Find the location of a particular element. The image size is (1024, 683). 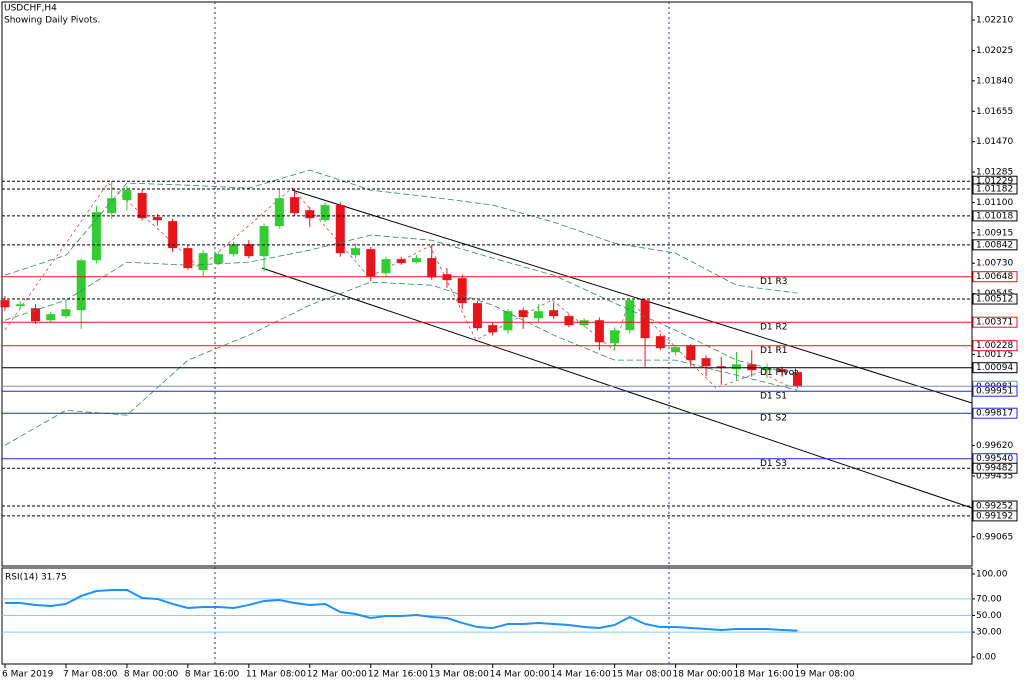

x-tick-label: 18 Mar 16:00 is located at coordinates (764, 675).